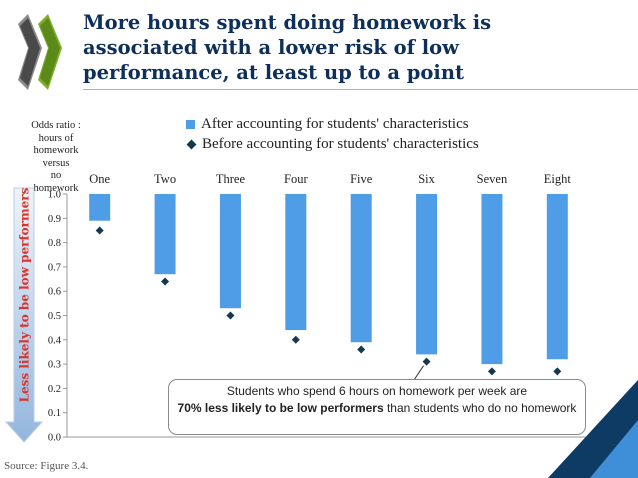  What do you see at coordinates (40, 52) in the screenshot?
I see `oecd-logo` at bounding box center [40, 52].